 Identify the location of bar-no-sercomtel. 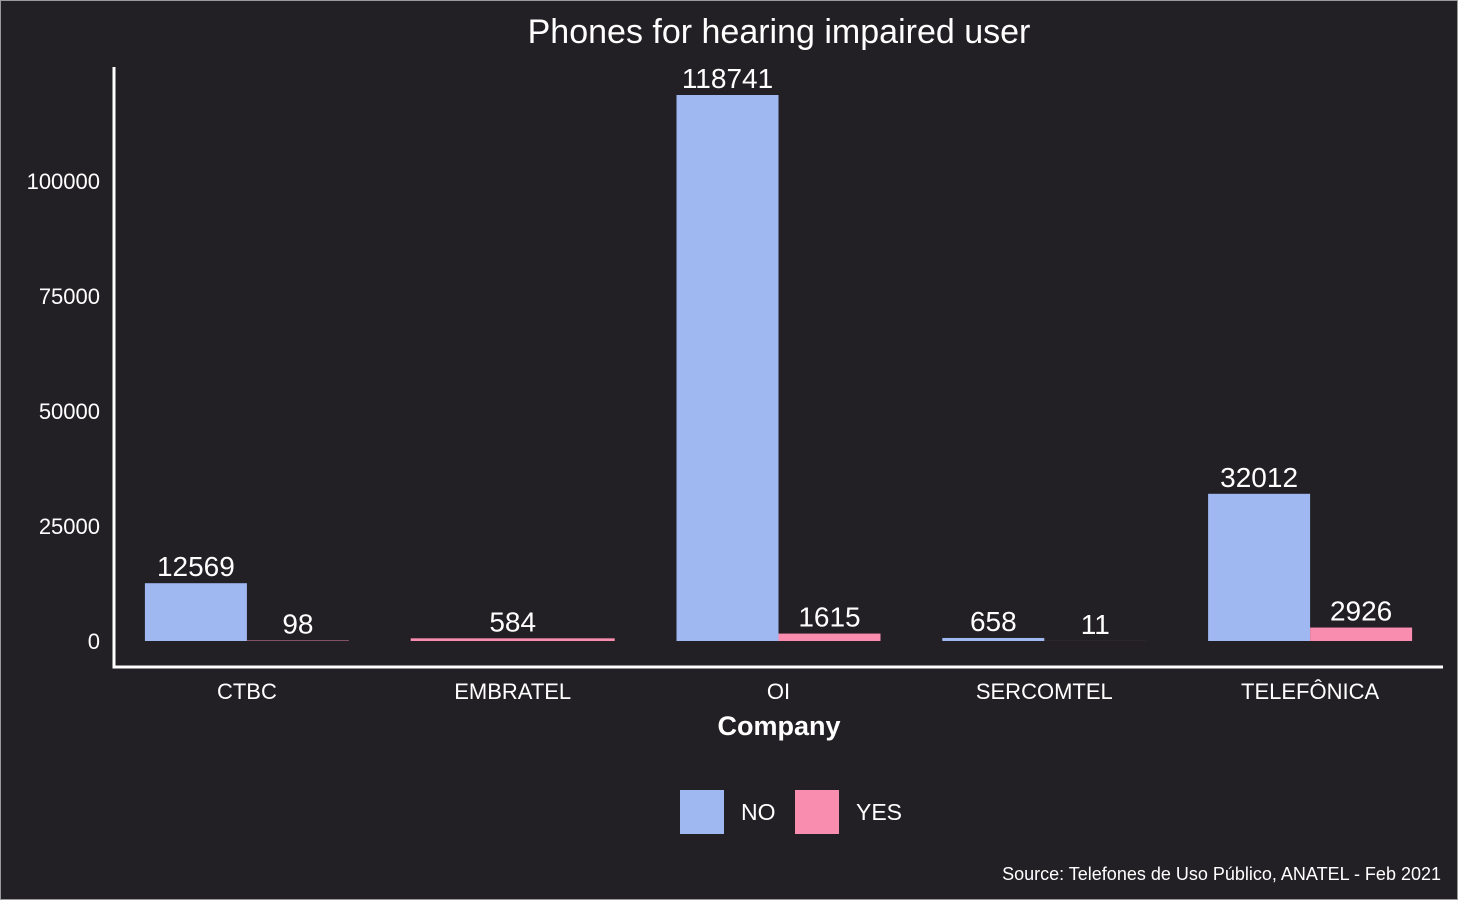
(993, 639).